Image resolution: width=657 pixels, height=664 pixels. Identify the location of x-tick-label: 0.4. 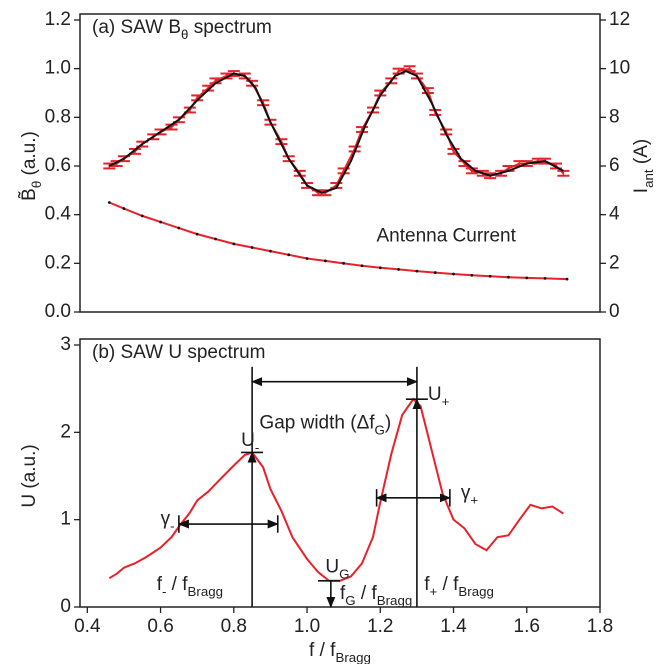
(87, 626).